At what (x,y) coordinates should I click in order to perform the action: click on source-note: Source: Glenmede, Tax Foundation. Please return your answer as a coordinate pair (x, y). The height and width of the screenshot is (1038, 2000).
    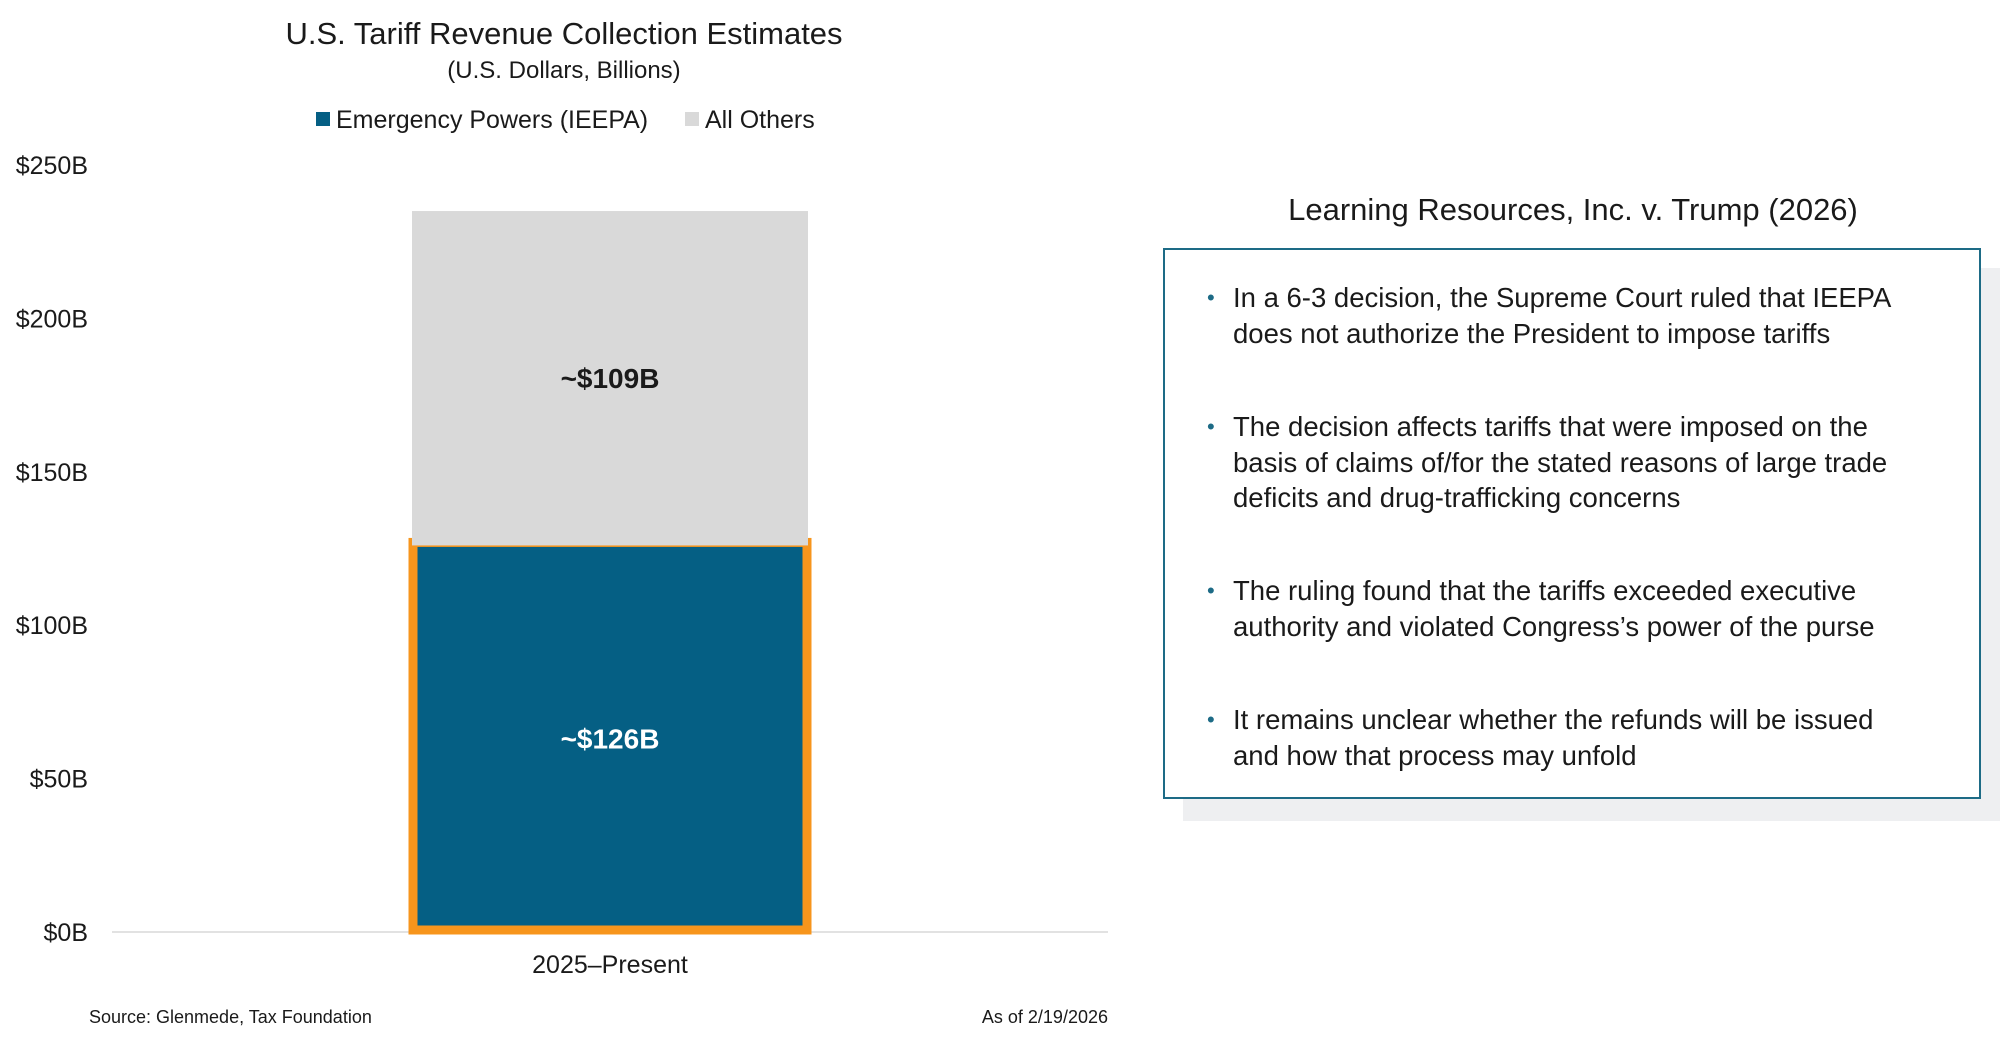
    Looking at the image, I should click on (230, 1017).